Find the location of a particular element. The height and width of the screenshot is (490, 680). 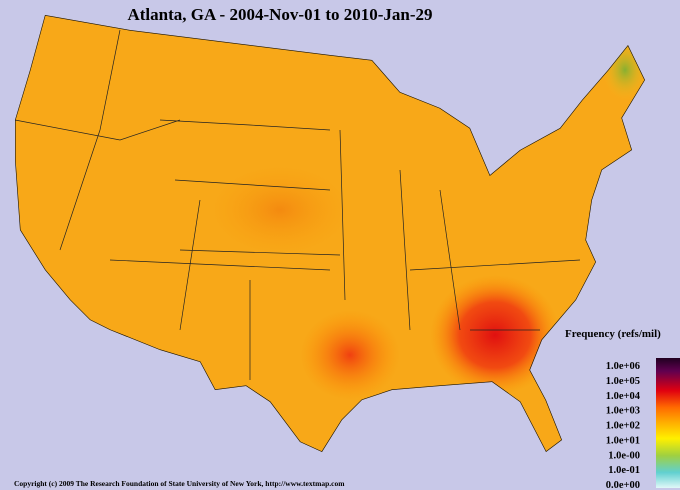

legend-label: 1.0e+06 is located at coordinates (623, 366).